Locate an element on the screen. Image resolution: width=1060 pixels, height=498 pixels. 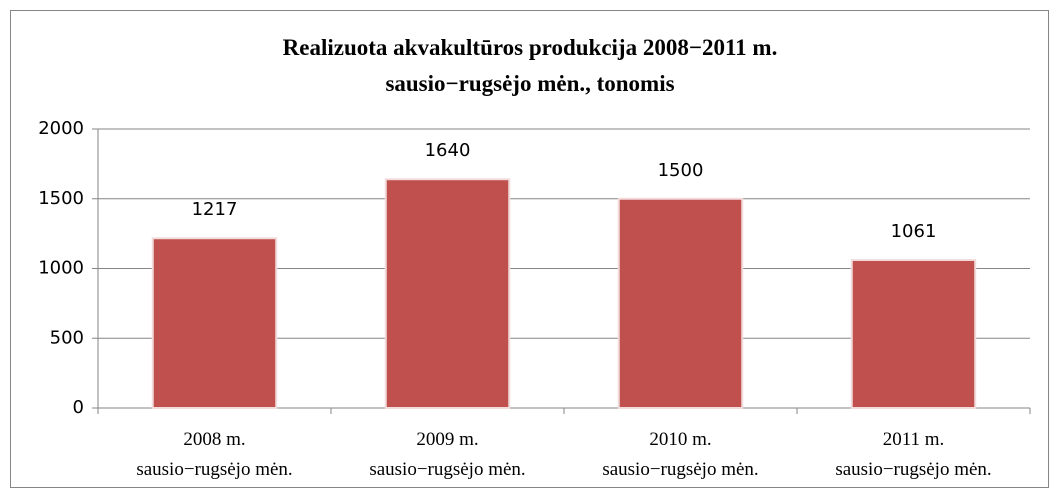
x-tick-label: 2010 m. sausio−rugsėjo mėn. is located at coordinates (680, 454).